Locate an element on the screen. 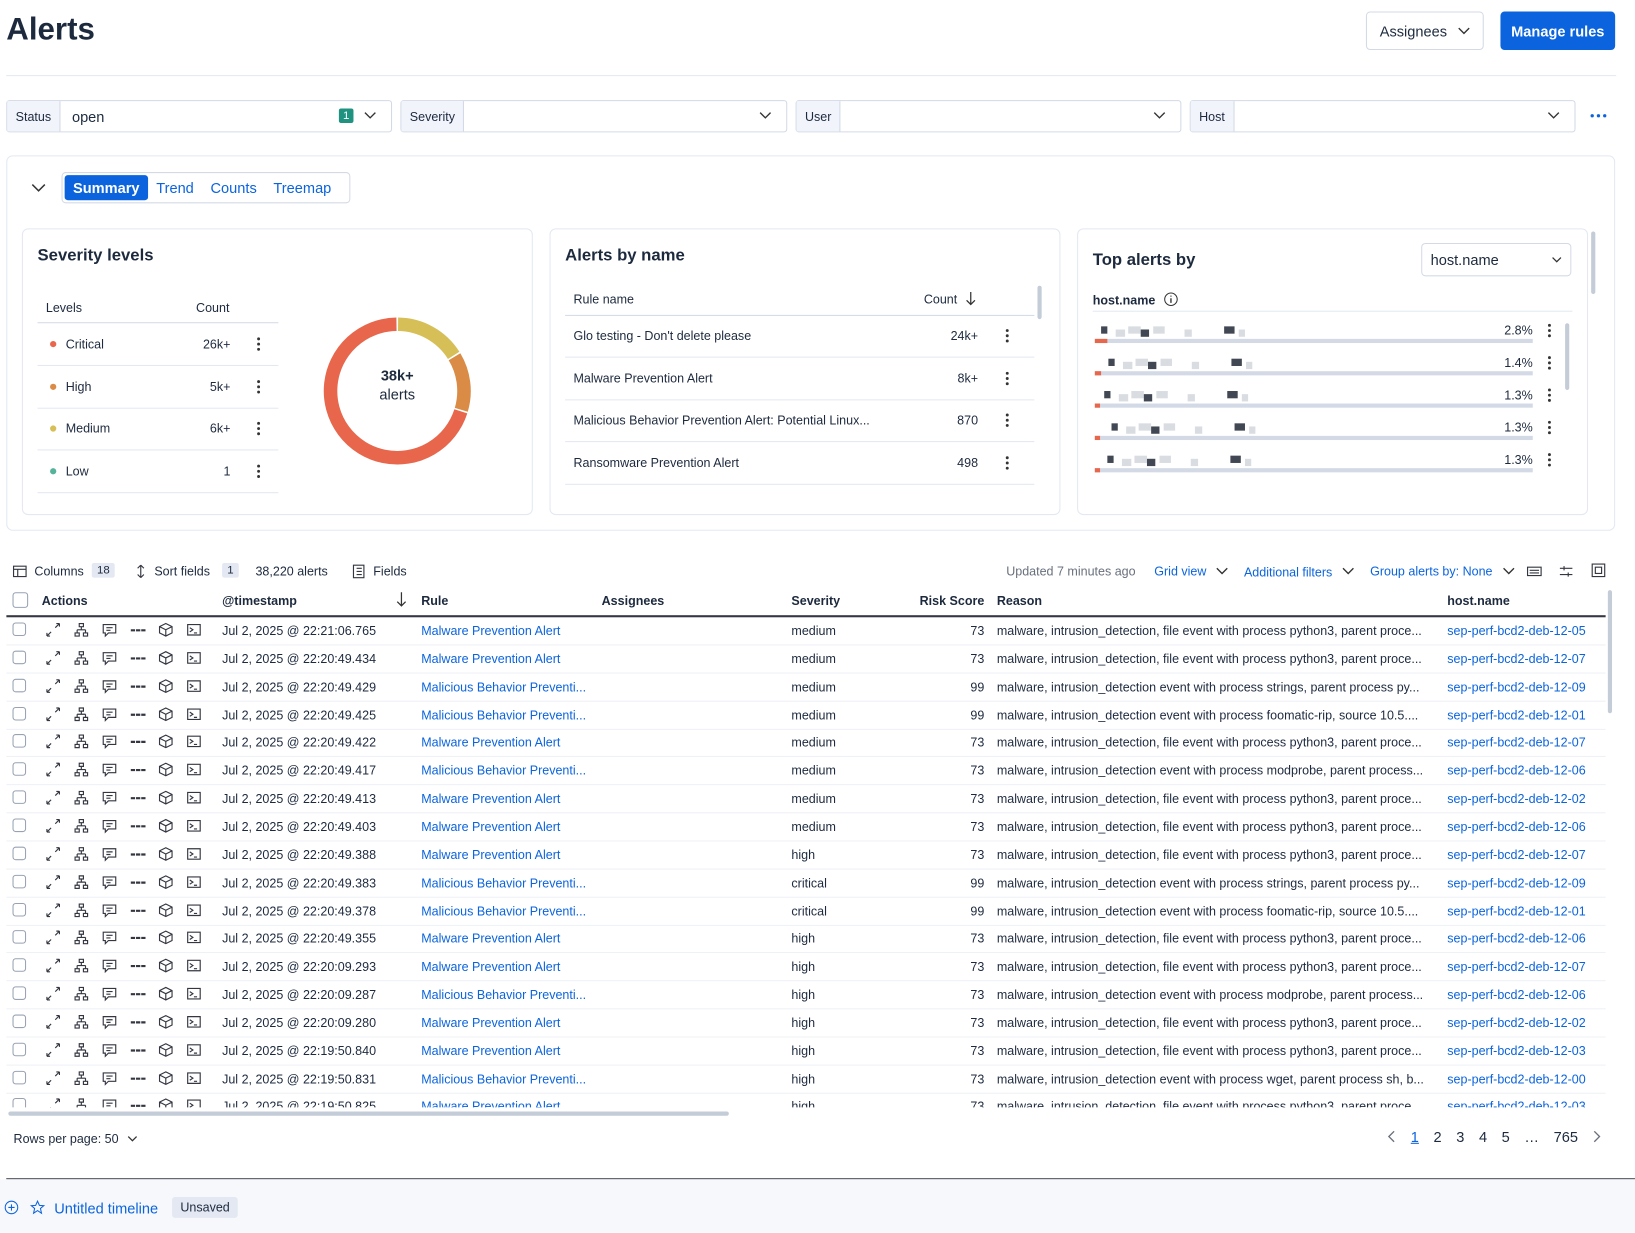  tab: Treemap is located at coordinates (302, 187).